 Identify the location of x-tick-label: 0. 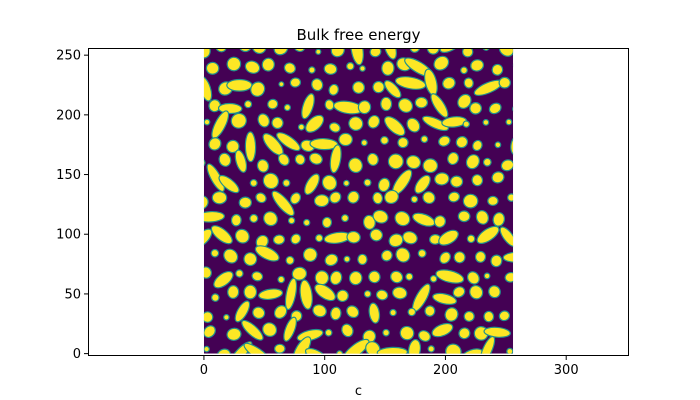
(204, 370).